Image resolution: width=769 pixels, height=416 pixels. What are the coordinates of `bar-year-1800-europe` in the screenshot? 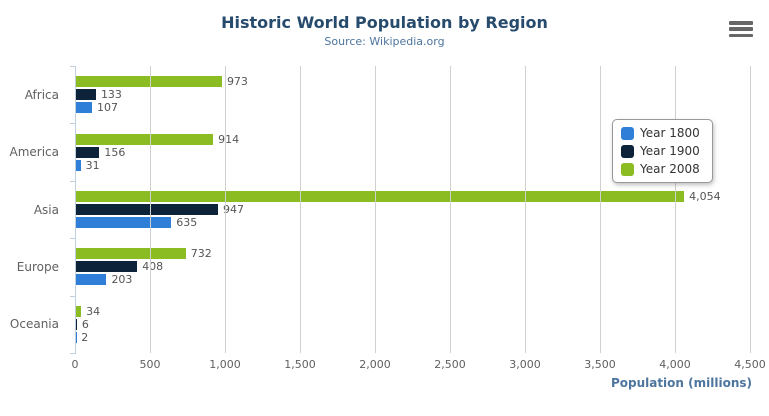 It's located at (91, 280).